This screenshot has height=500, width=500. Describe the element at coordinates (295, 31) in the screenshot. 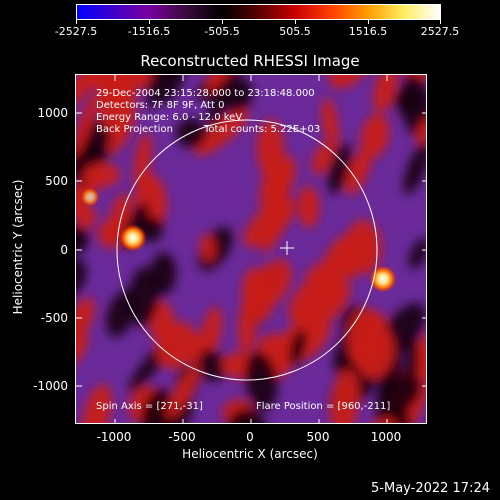

I see `colorbar-label: 505.5` at that location.